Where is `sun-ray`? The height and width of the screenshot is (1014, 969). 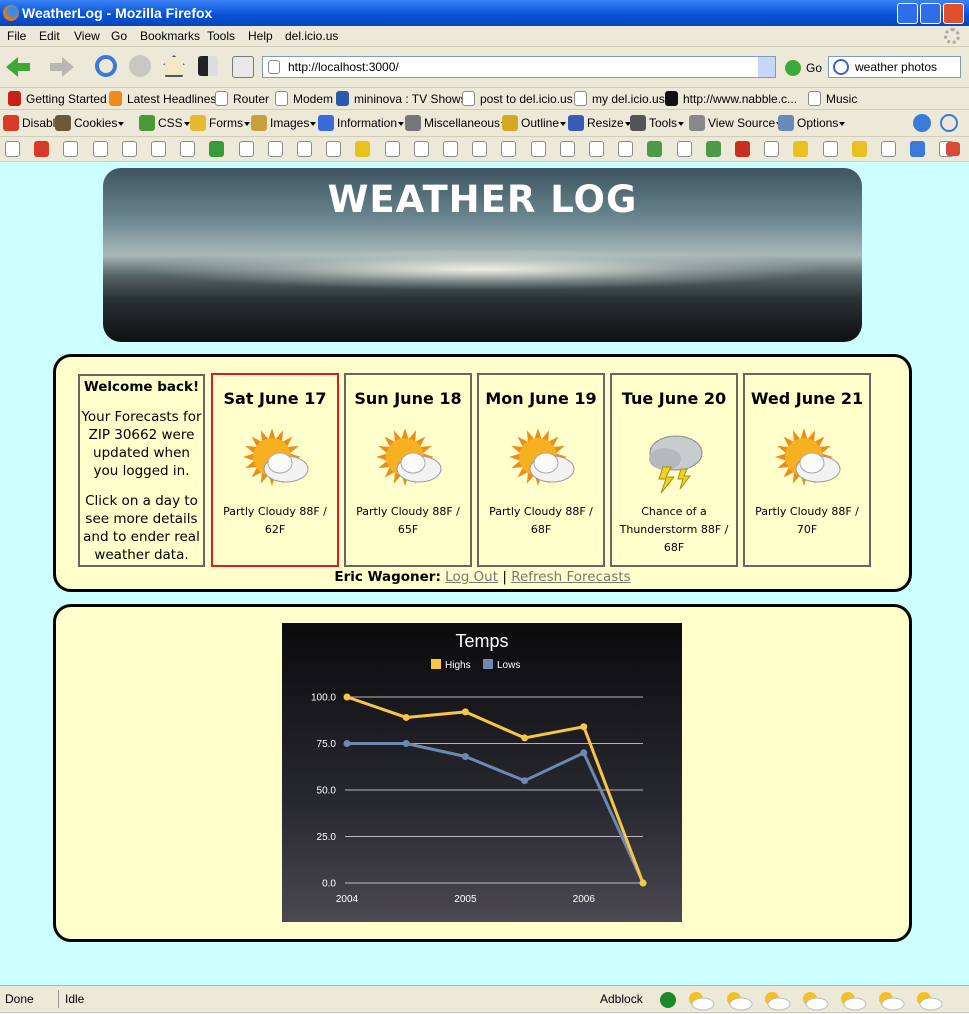
sun-ray is located at coordinates (249, 457).